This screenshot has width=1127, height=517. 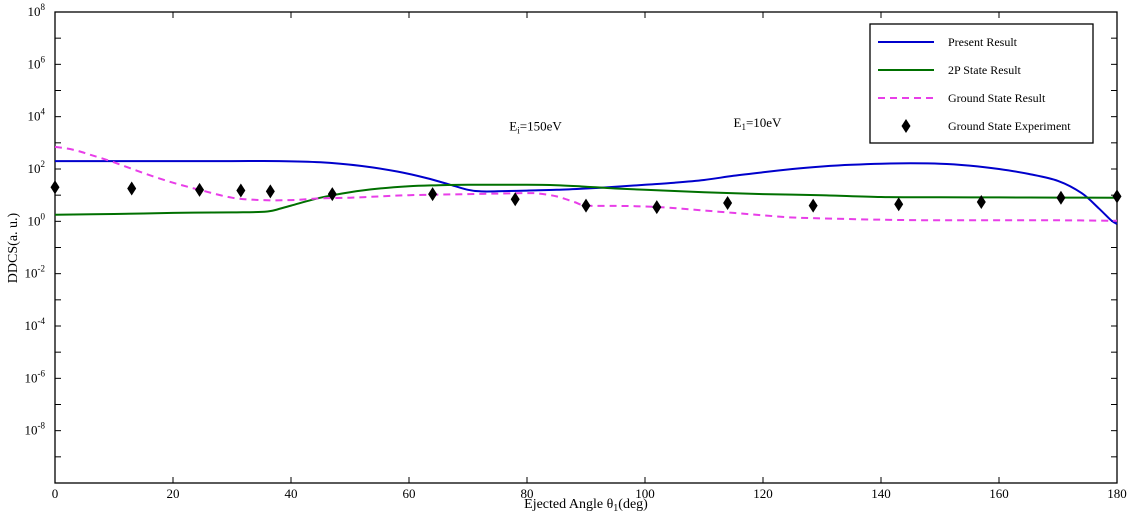 I want to click on x-tick-label: 80, so click(x=527, y=493).